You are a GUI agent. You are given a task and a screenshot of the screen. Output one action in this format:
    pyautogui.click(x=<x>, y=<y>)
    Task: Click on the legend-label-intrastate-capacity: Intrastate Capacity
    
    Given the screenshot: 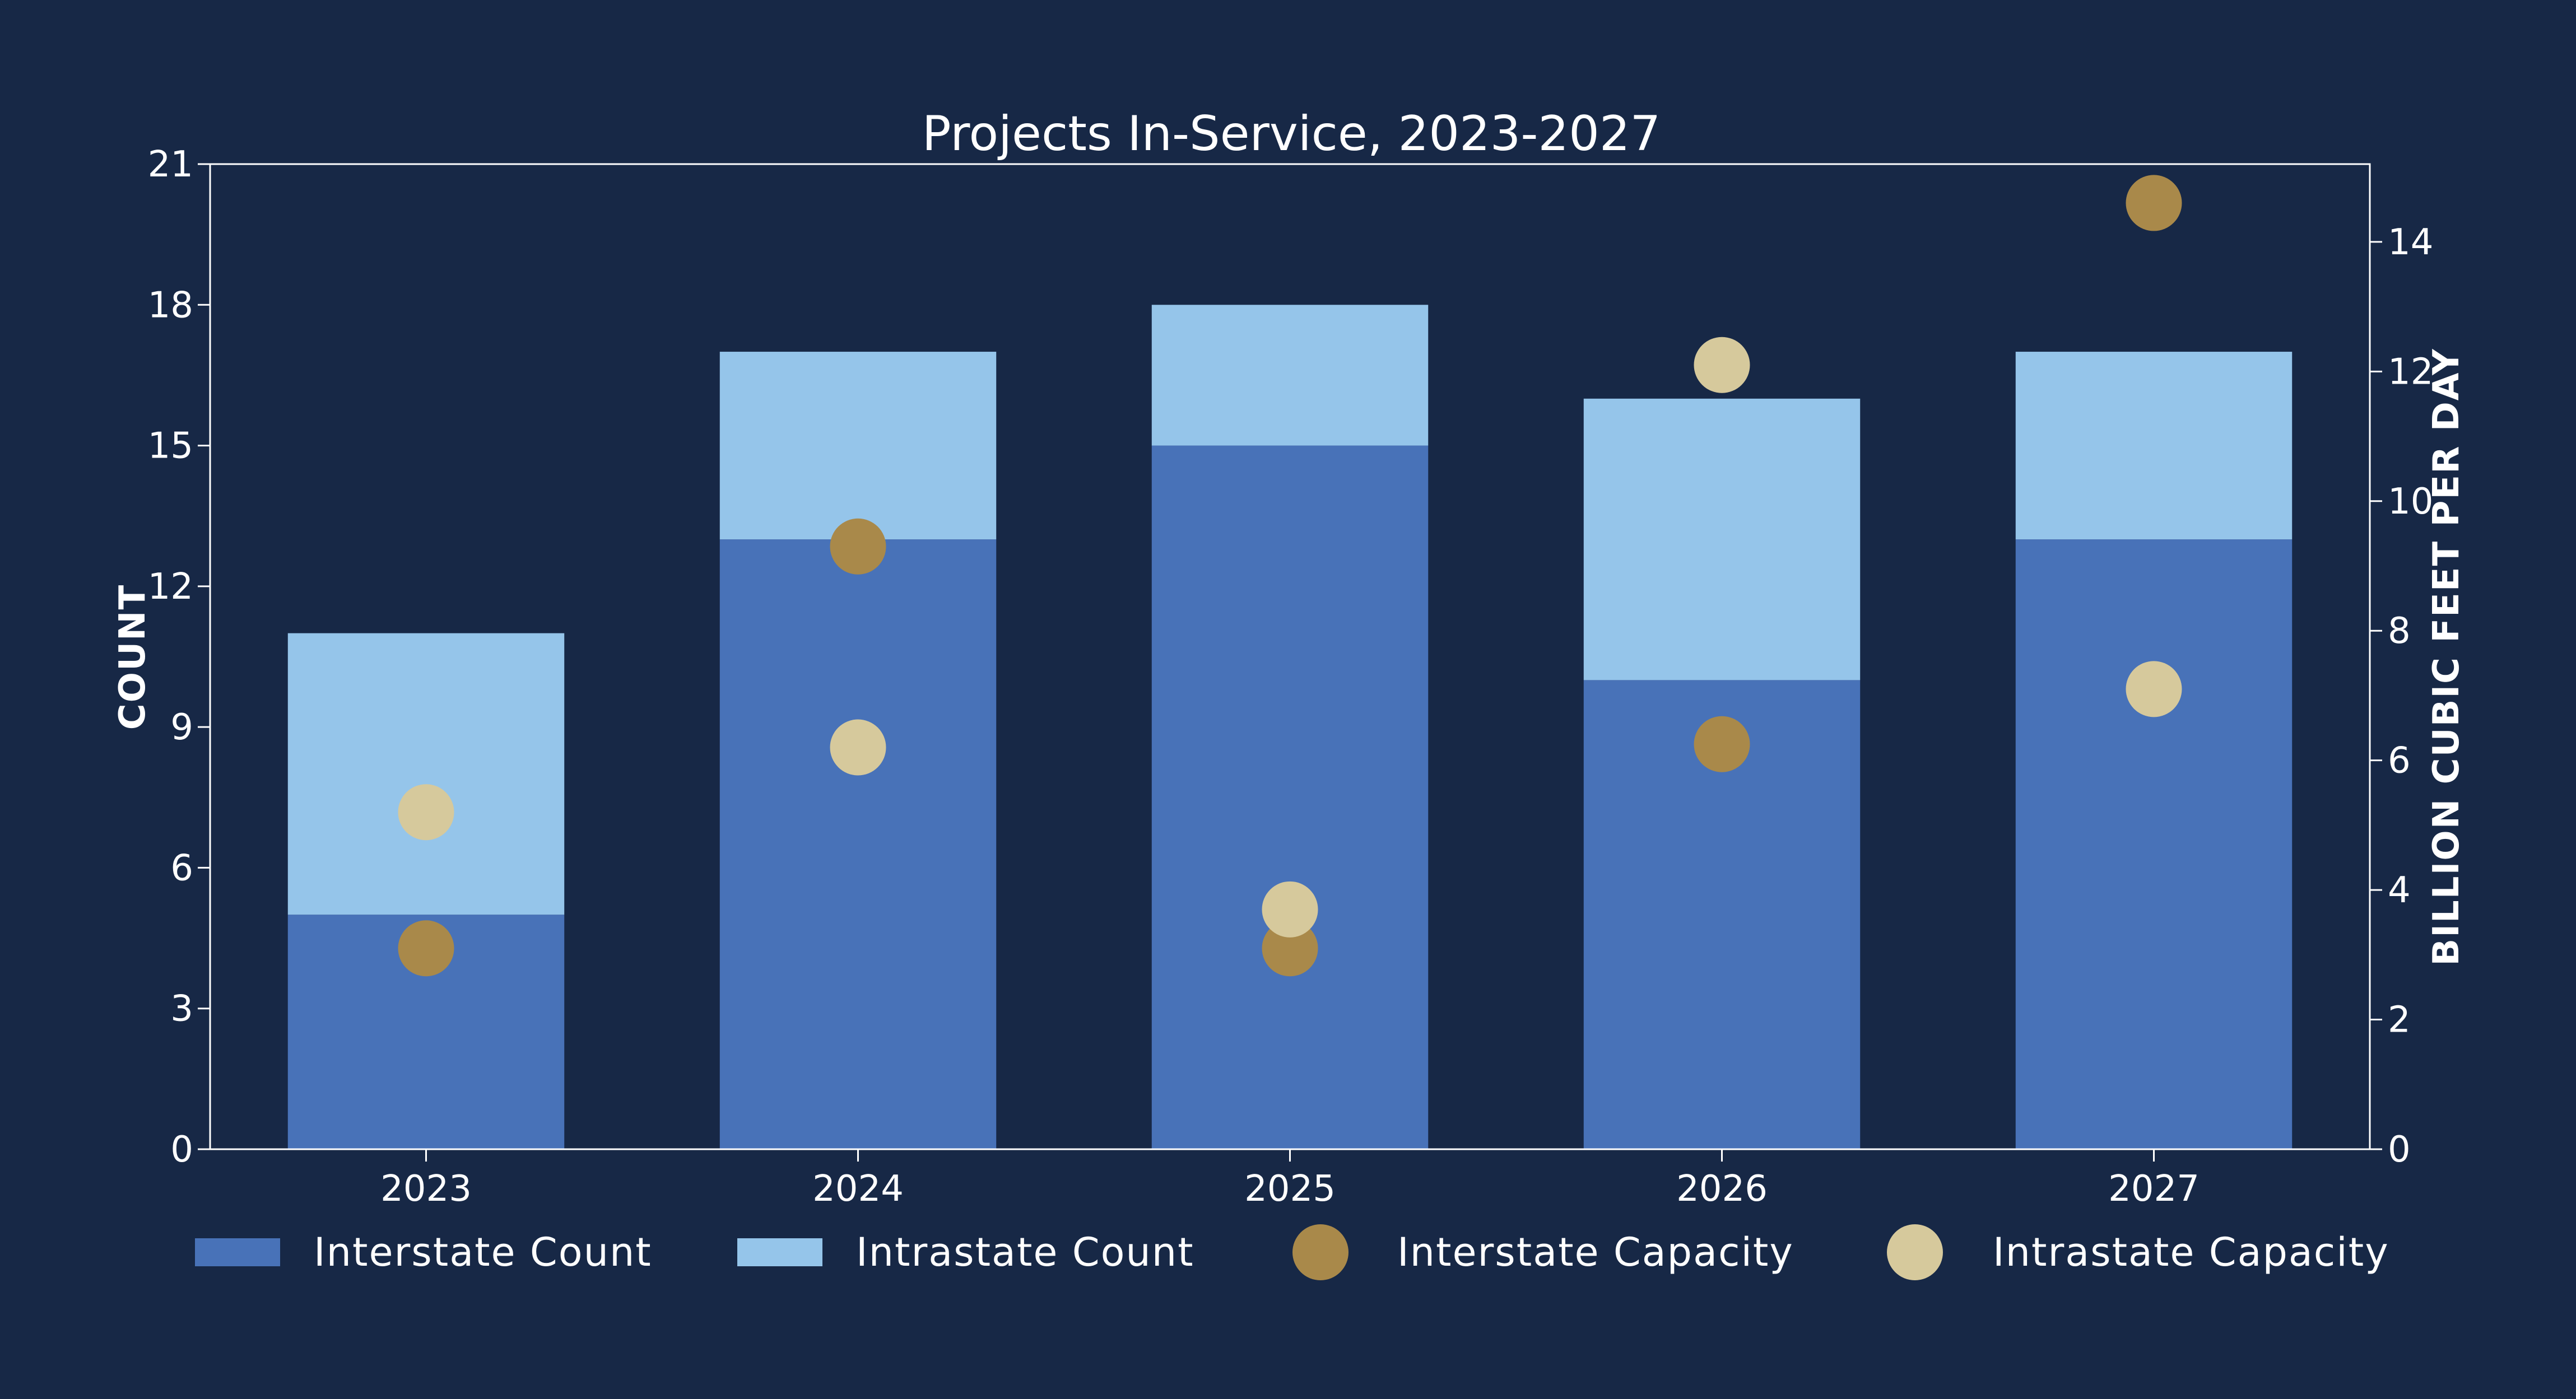 What is the action you would take?
    pyautogui.click(x=2191, y=1252)
    